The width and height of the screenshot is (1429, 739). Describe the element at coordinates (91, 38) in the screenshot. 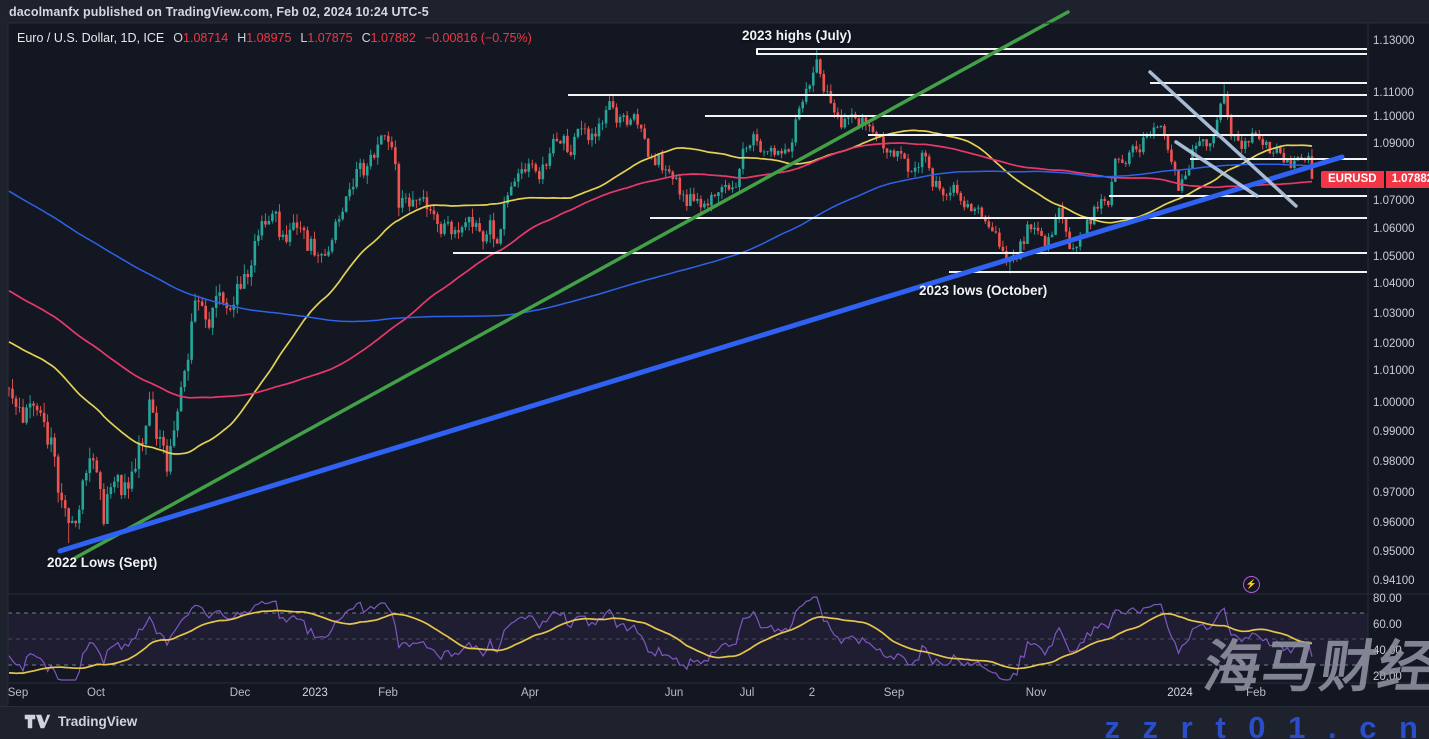

I see `symbol-title: Euro / U.S. Dollar, 1D, ICE` at that location.